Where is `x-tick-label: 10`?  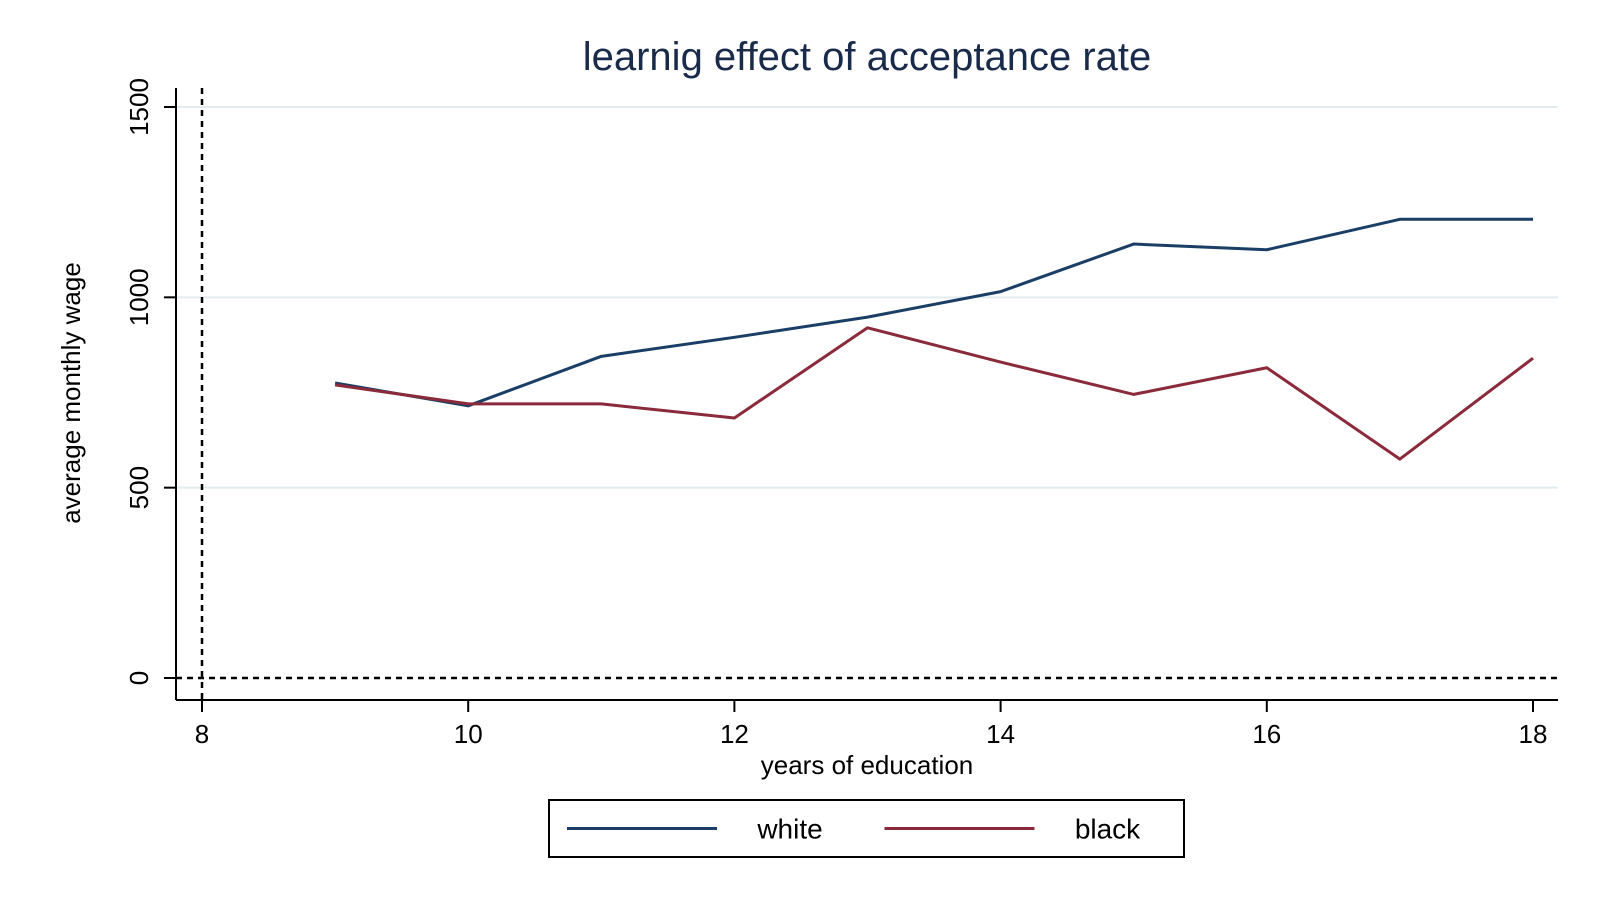 x-tick-label: 10 is located at coordinates (468, 734).